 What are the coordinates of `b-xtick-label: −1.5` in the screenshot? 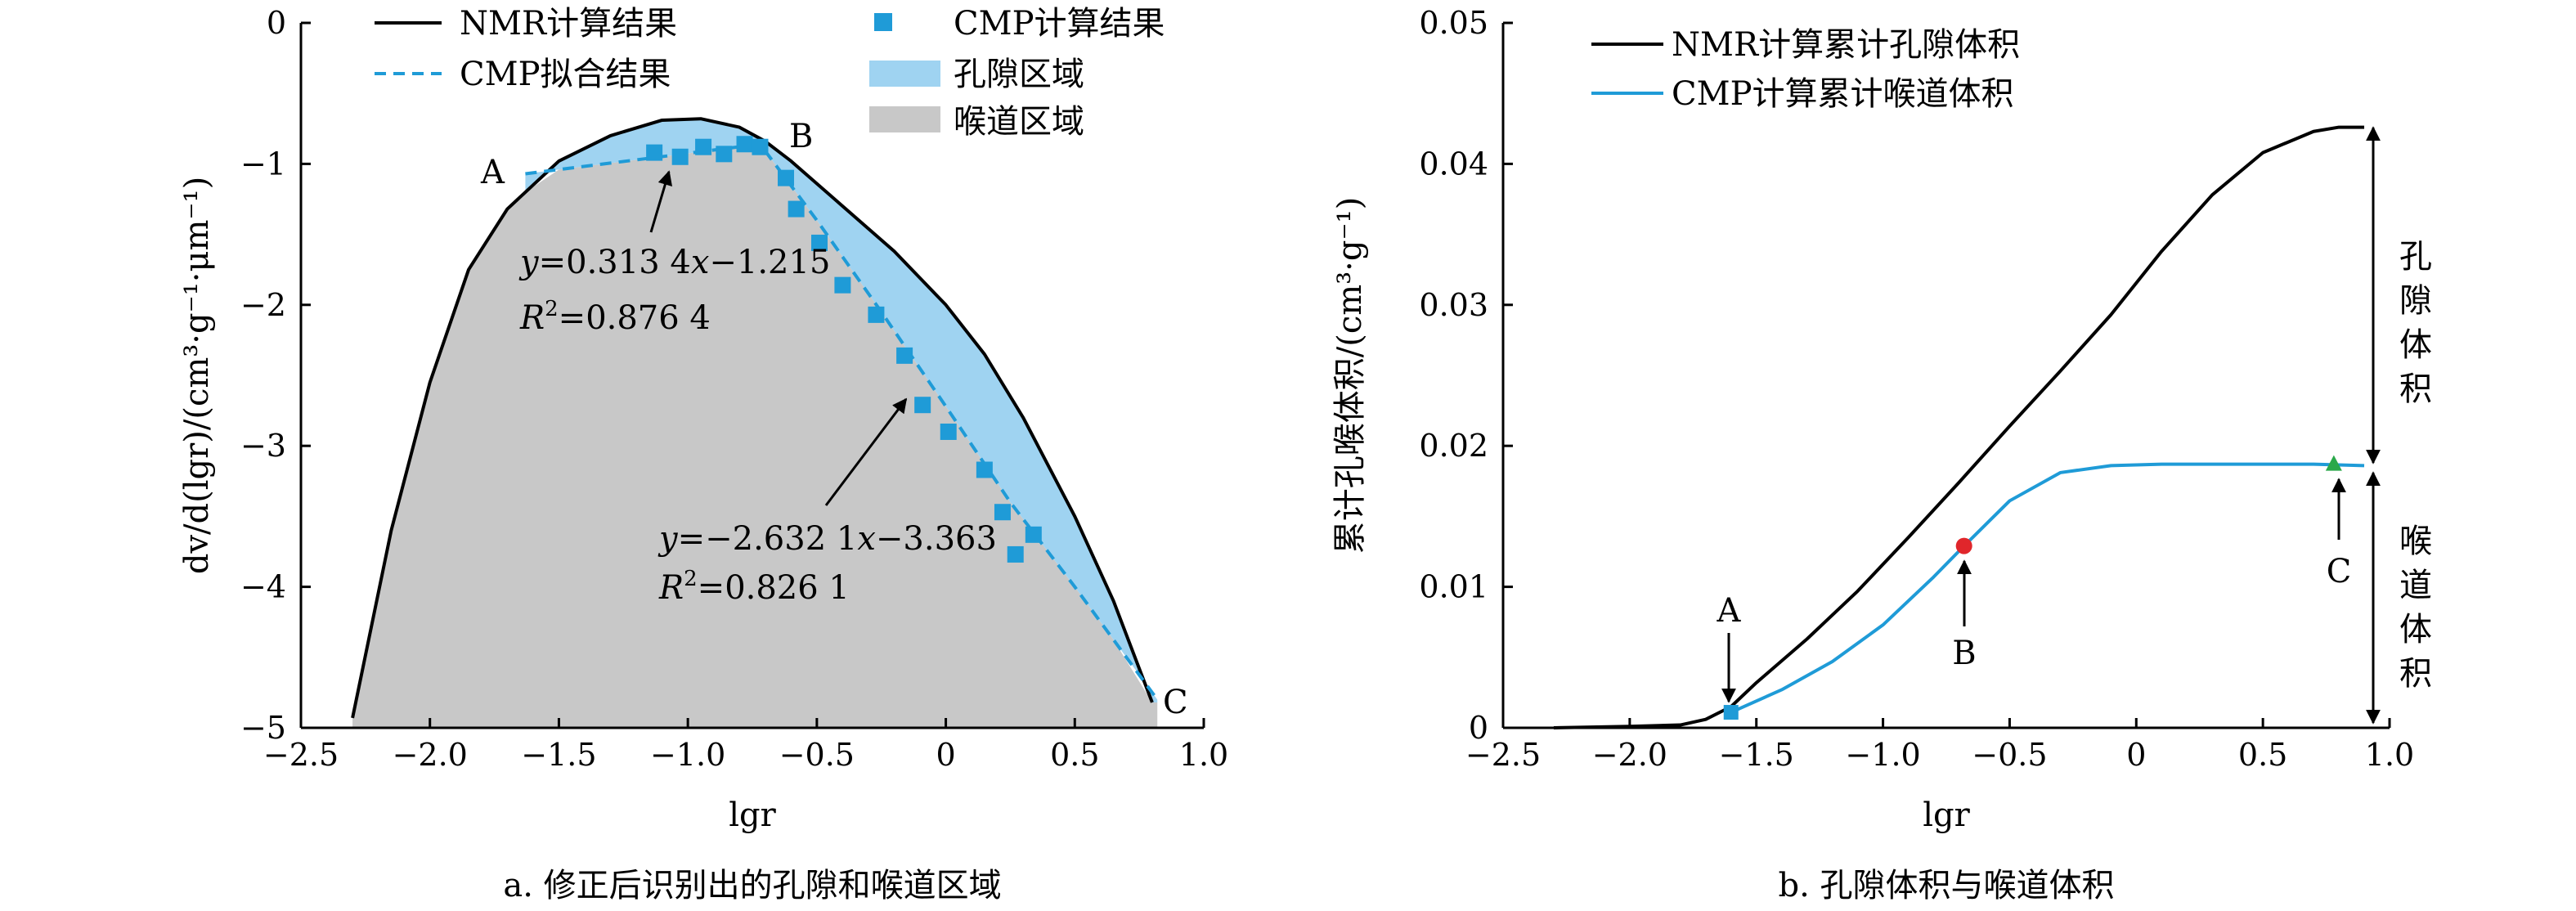 It's located at (1757, 755).